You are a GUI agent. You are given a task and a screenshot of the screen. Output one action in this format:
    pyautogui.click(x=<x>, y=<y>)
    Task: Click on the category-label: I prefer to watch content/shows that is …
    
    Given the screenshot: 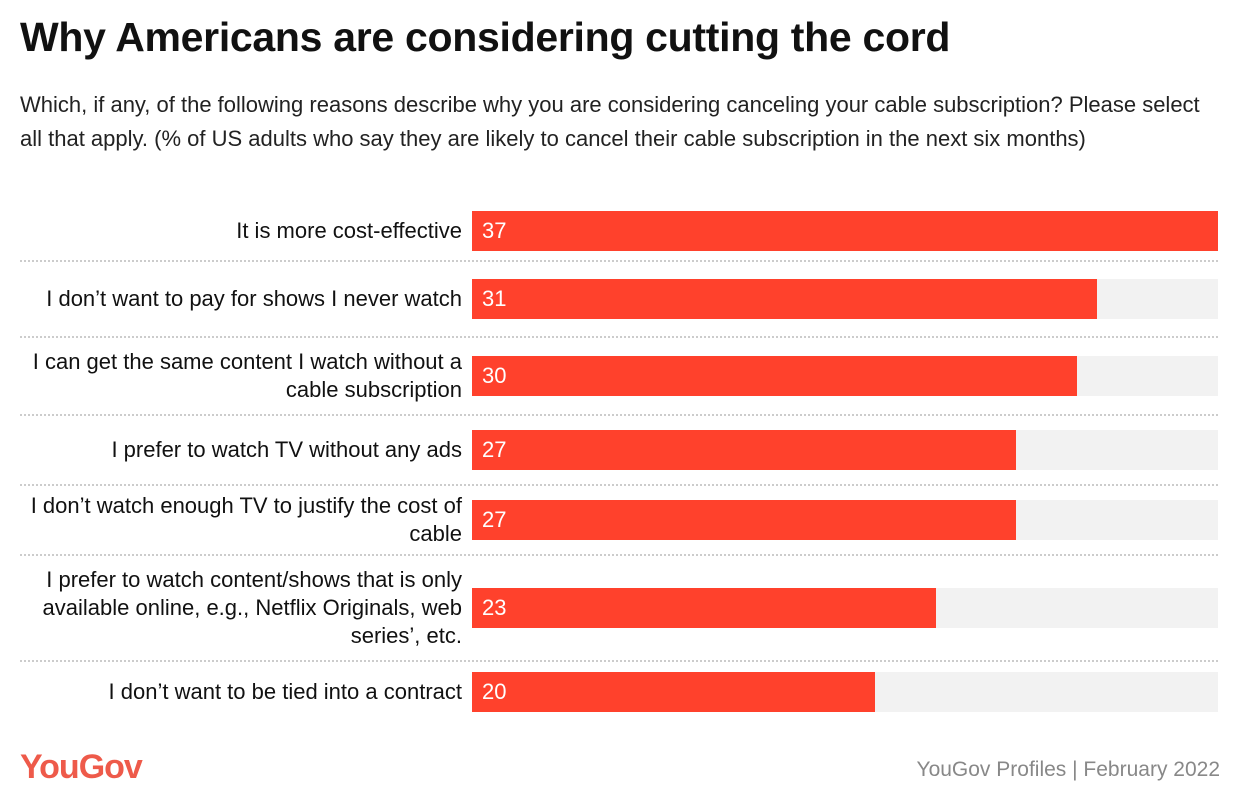 What is the action you would take?
    pyautogui.click(x=252, y=607)
    